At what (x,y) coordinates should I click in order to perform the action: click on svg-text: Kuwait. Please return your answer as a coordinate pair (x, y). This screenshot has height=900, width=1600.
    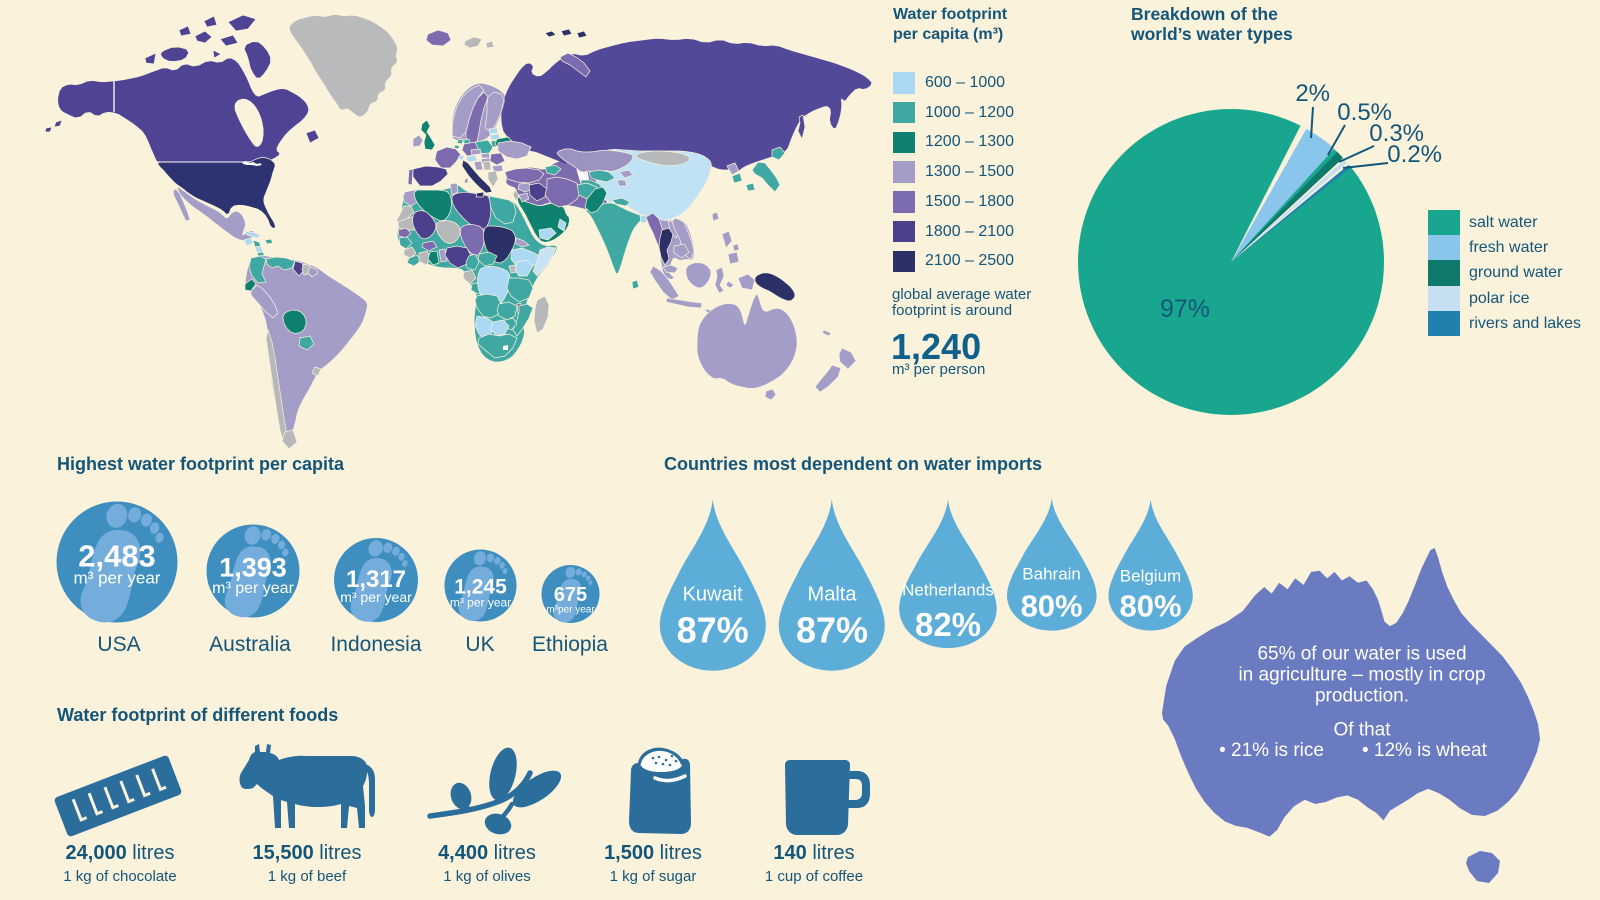
    Looking at the image, I should click on (713, 595).